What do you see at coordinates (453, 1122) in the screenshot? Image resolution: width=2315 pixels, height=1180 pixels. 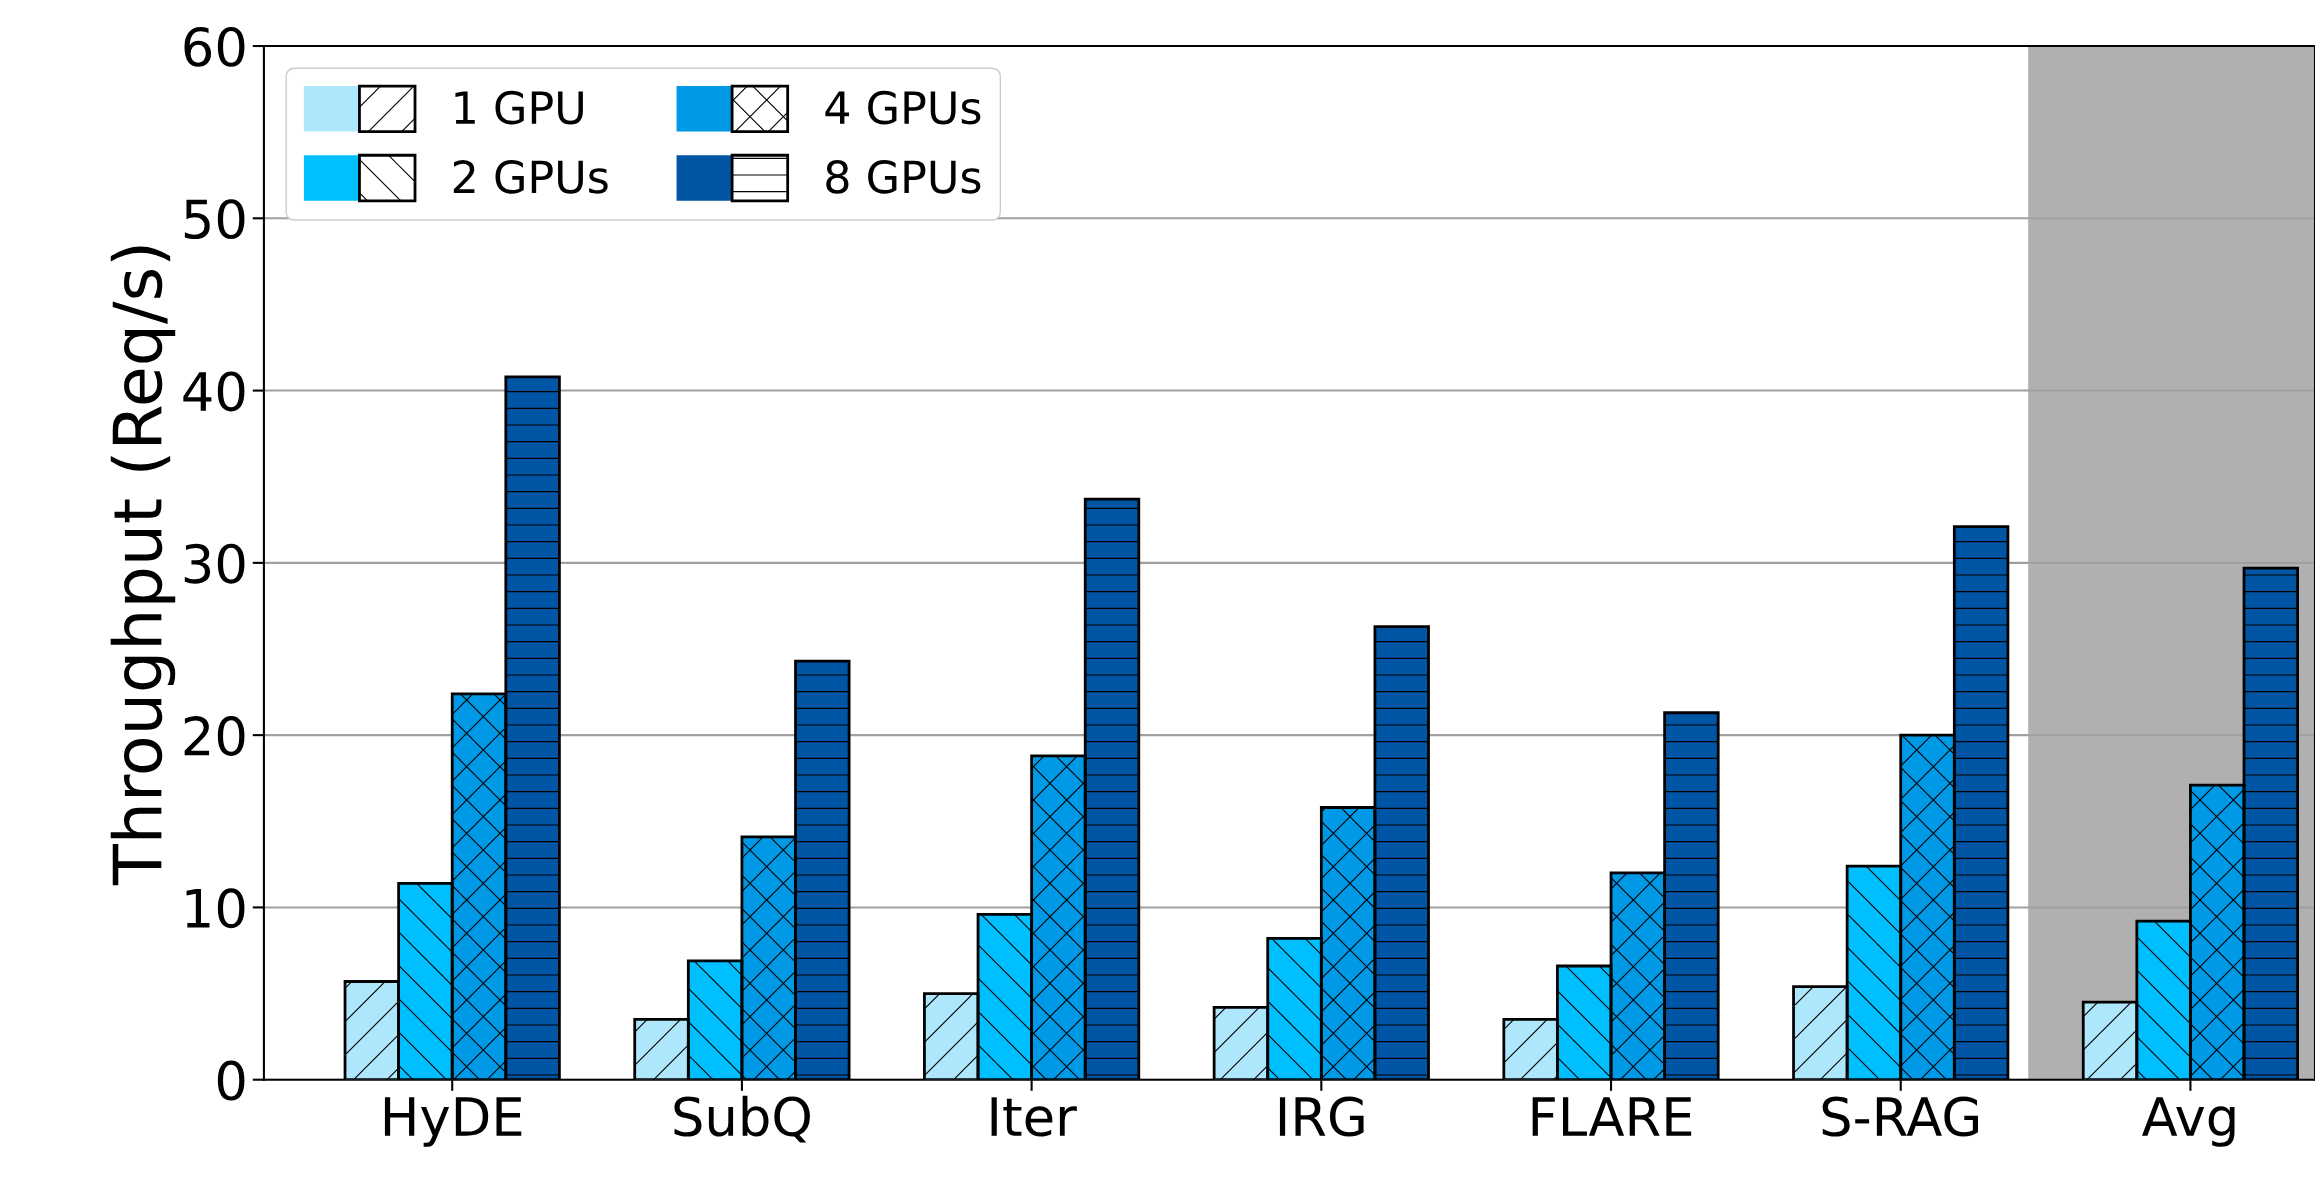 I see `x-tick-label: HyDE` at bounding box center [453, 1122].